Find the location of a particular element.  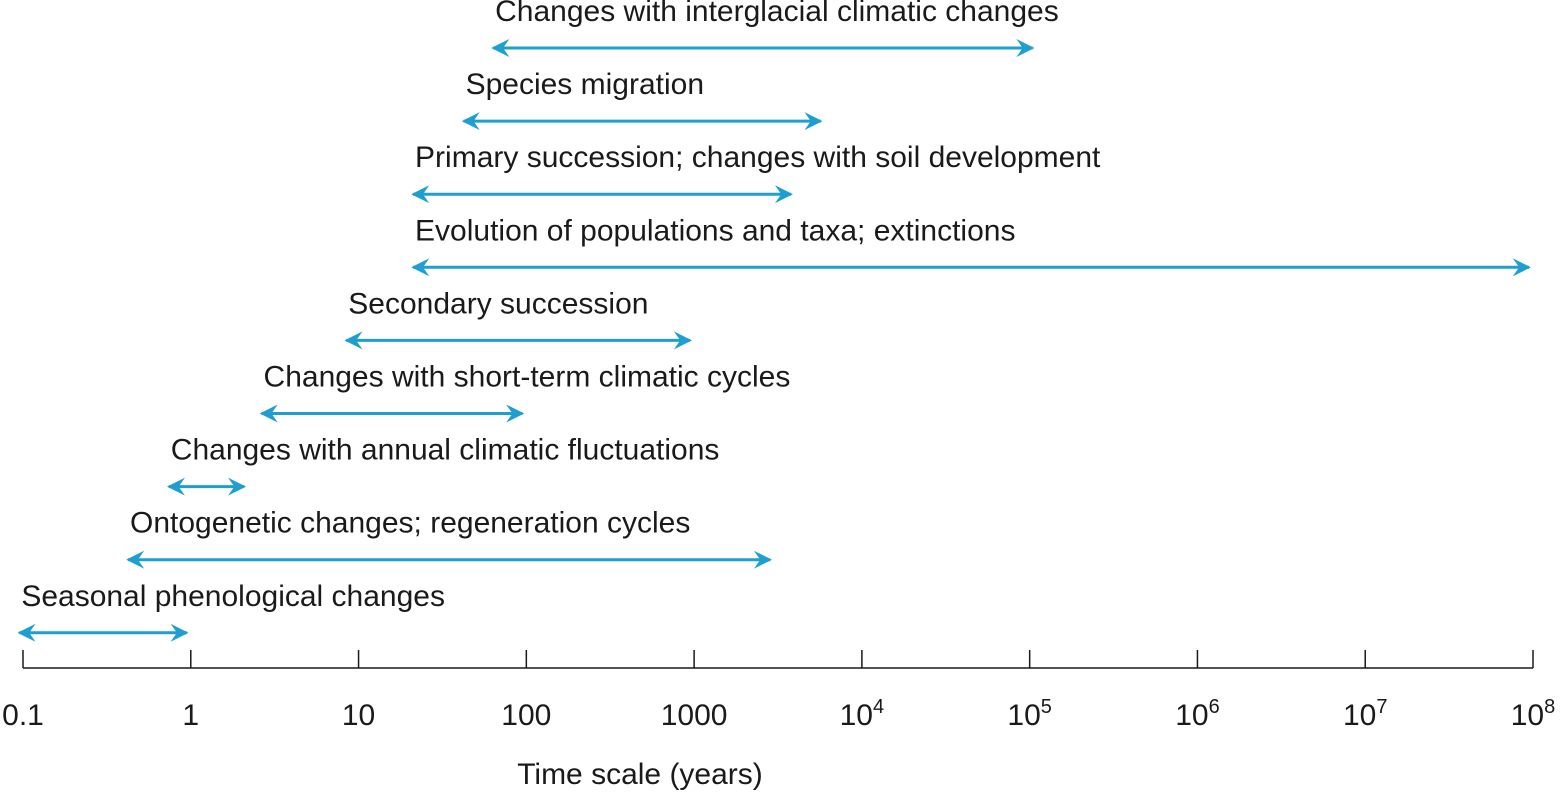

range-item: Ontogenetic changes; regeneration cycles is located at coordinates (449, 538).